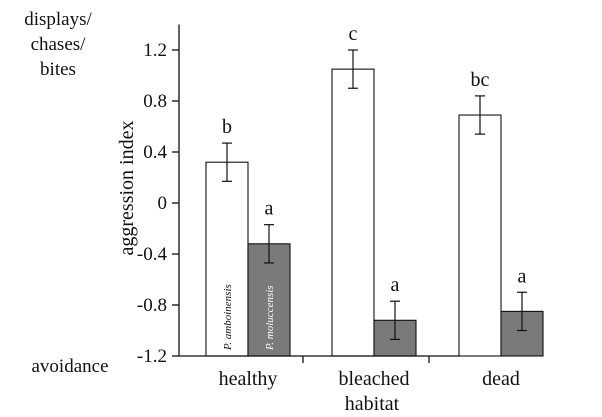  What do you see at coordinates (127, 188) in the screenshot?
I see `y-axis-title: aggression index` at bounding box center [127, 188].